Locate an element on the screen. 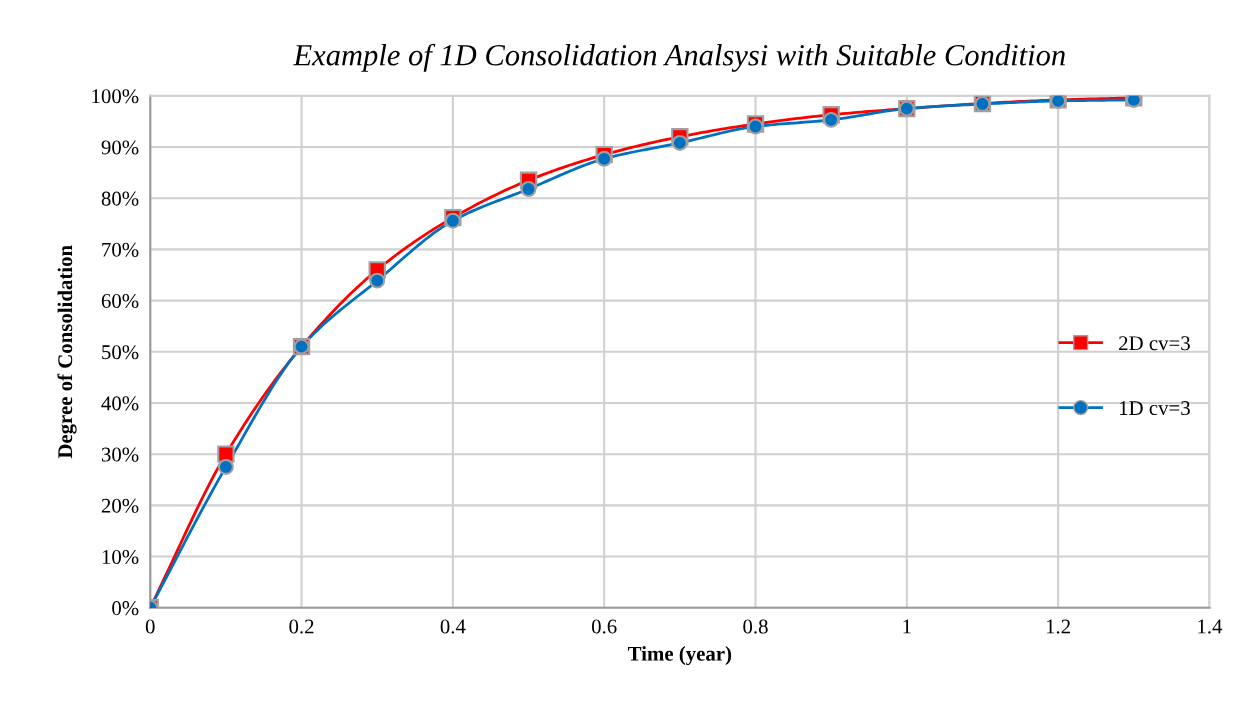 The width and height of the screenshot is (1252, 715). y-tick-label: 30% is located at coordinates (120, 454).